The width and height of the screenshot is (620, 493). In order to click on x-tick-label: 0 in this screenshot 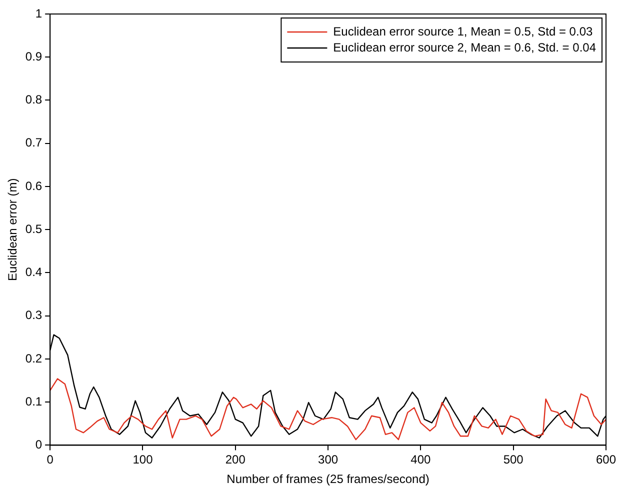, I will do `click(50, 459)`.